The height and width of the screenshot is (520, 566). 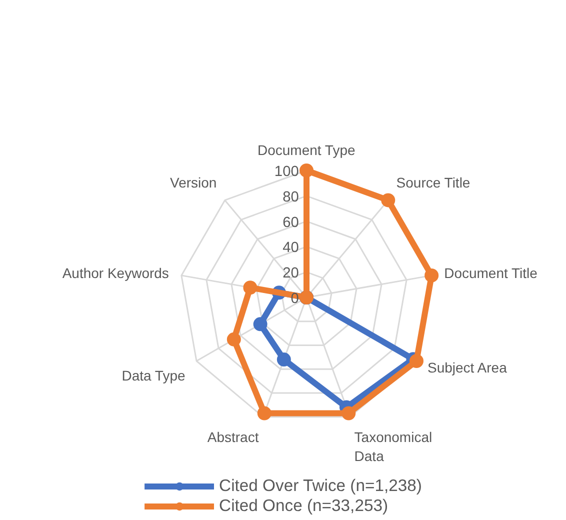 I want to click on y-tick-label: 80, so click(x=290, y=197).